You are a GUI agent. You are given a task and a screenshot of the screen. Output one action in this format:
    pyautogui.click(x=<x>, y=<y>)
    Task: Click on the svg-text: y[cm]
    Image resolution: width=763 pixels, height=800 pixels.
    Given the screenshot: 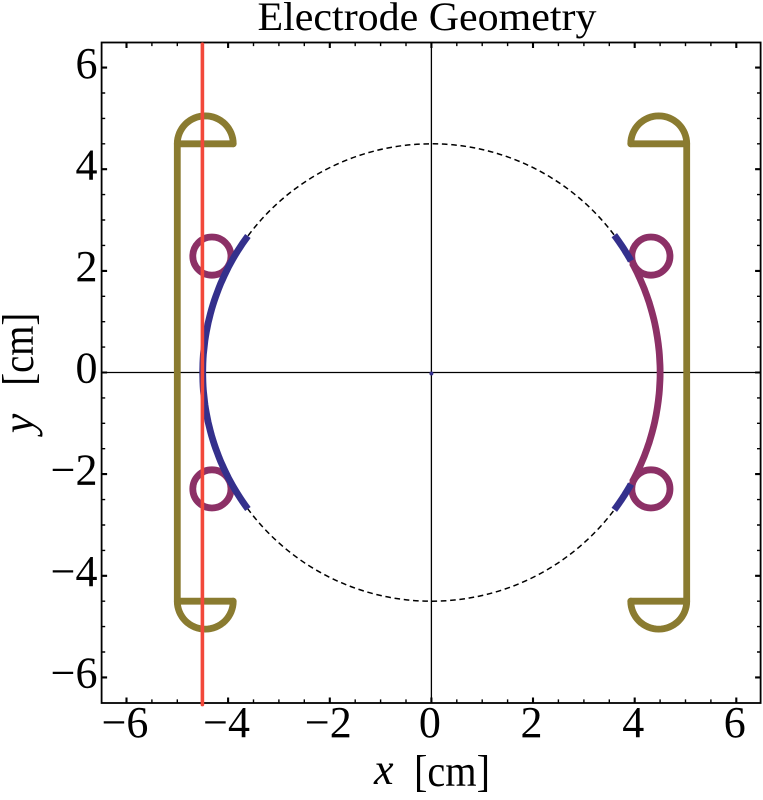 What is the action you would take?
    pyautogui.click(x=21, y=375)
    